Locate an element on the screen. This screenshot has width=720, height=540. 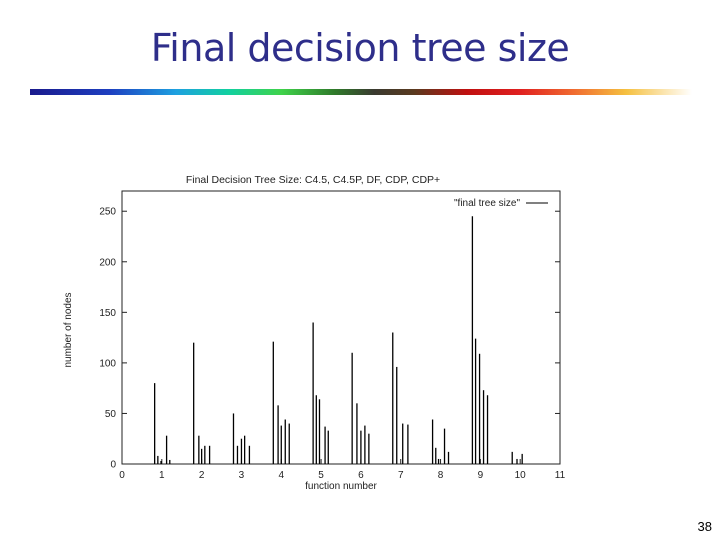
page-number: 38 is located at coordinates (704, 526).